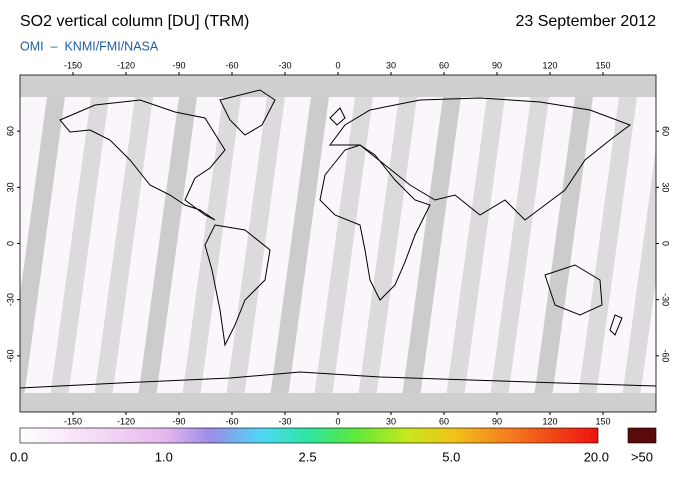 The height and width of the screenshot is (485, 676). Describe the element at coordinates (666, 355) in the screenshot. I see `lat-tick-label-right: -60` at that location.